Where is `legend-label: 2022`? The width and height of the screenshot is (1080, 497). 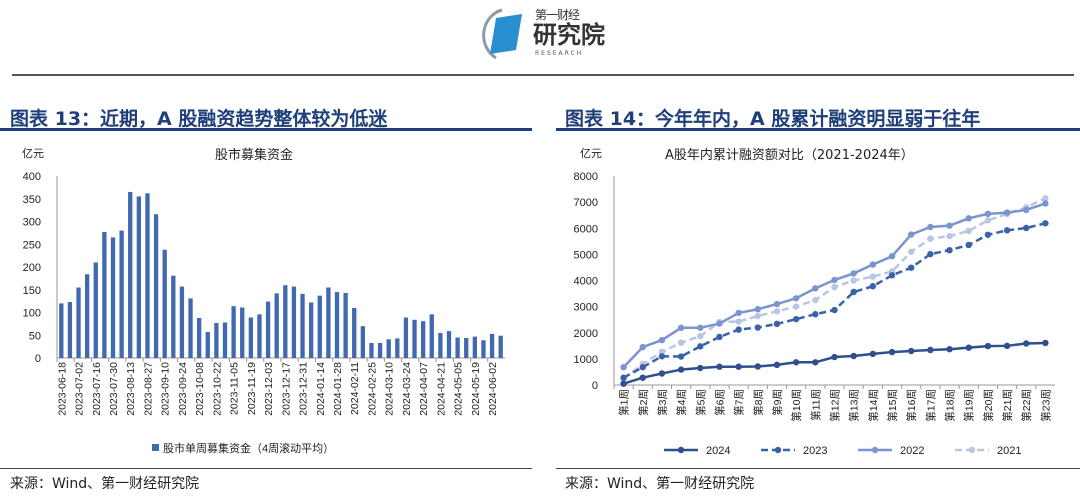 legend-label: 2022 is located at coordinates (912, 451).